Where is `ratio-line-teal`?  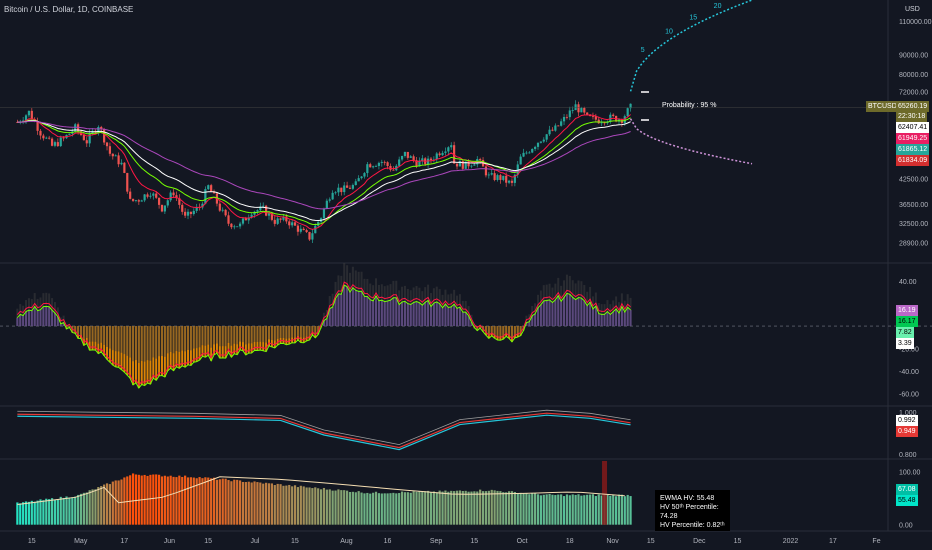 ratio-line-teal is located at coordinates (324, 432).